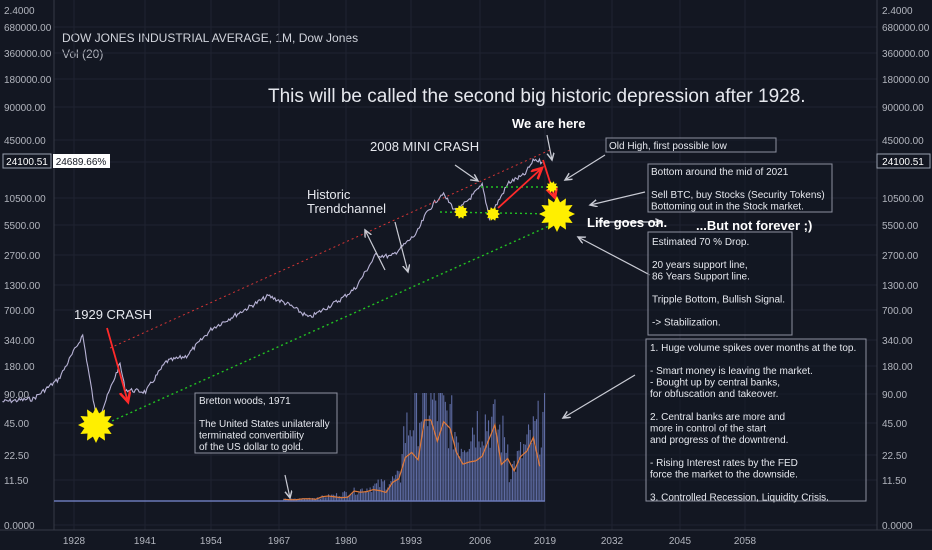  What do you see at coordinates (19, 526) in the screenshot?
I see `y-tick-label-left: 0.0000` at bounding box center [19, 526].